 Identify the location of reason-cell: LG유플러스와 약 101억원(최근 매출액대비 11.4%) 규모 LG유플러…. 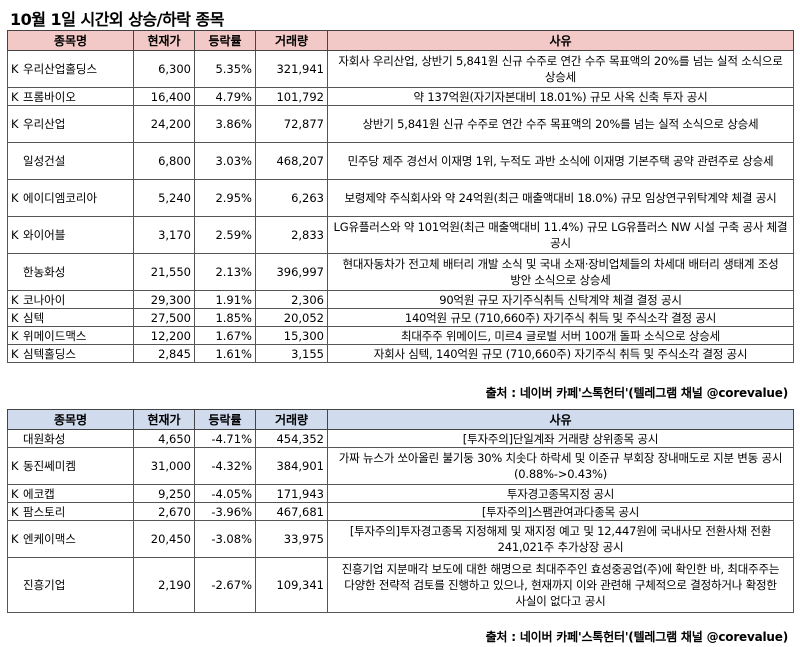
(560, 235).